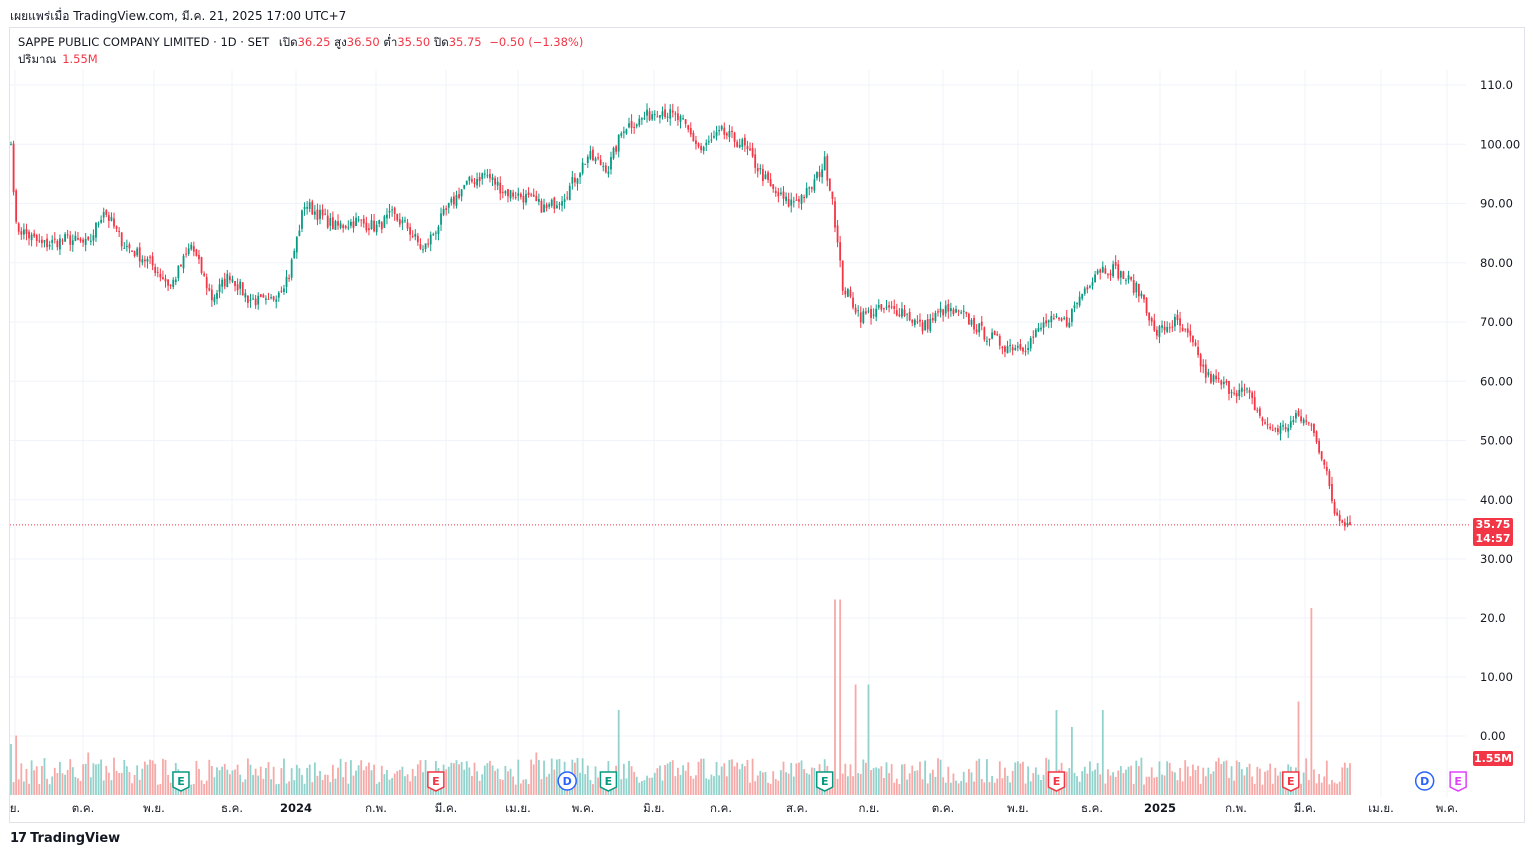 The image size is (1534, 857). I want to click on time-tick-label: มิ.ย., so click(654, 808).